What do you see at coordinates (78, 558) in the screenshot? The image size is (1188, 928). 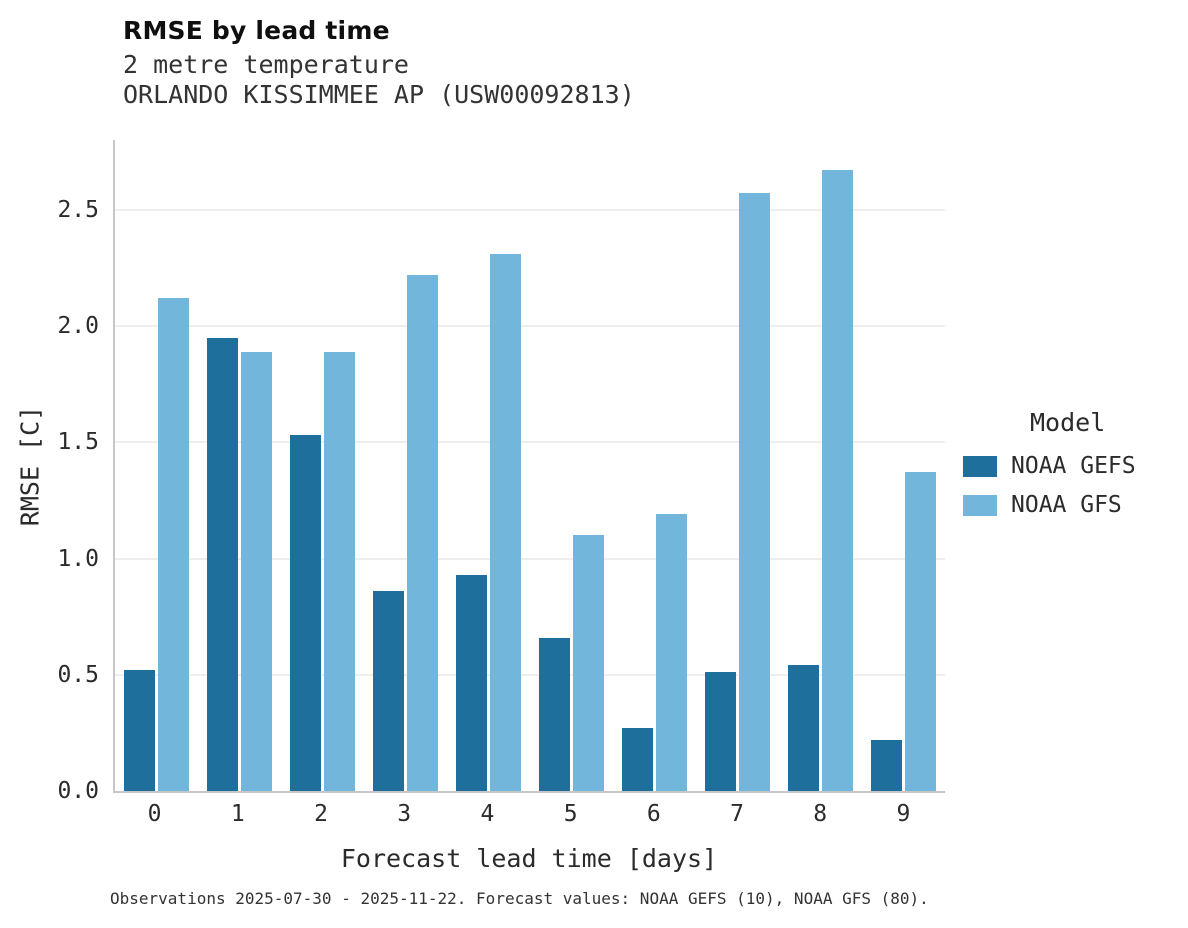 I see `y-tick-label-1.0: 1.0` at bounding box center [78, 558].